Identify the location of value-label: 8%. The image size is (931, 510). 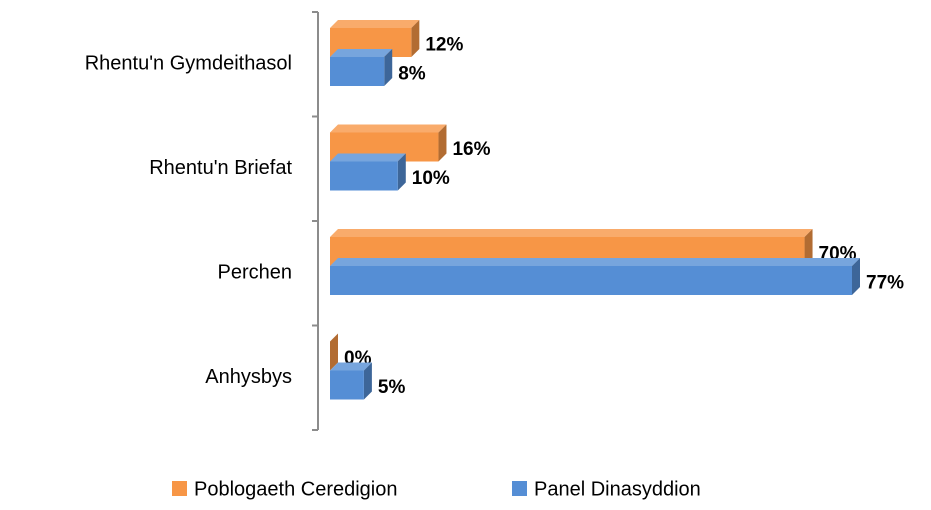
(412, 74).